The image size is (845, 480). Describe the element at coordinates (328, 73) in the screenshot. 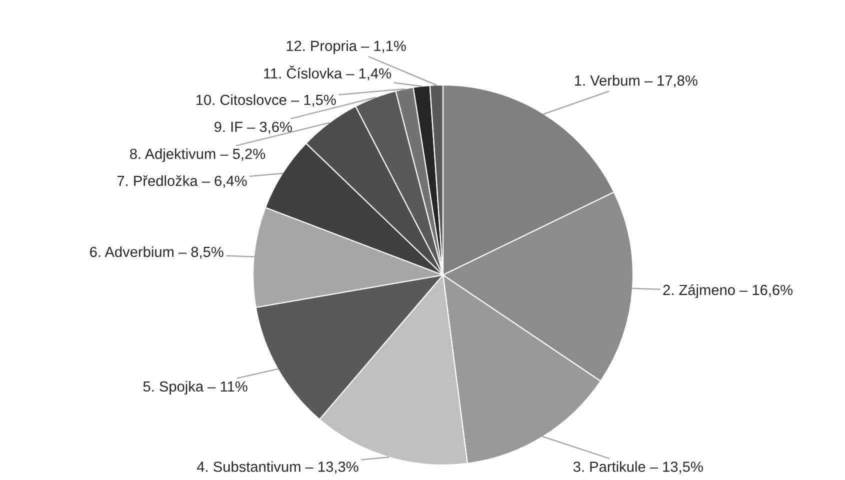

I see `slice-label: 11. Číslovka – 1,4%` at that location.